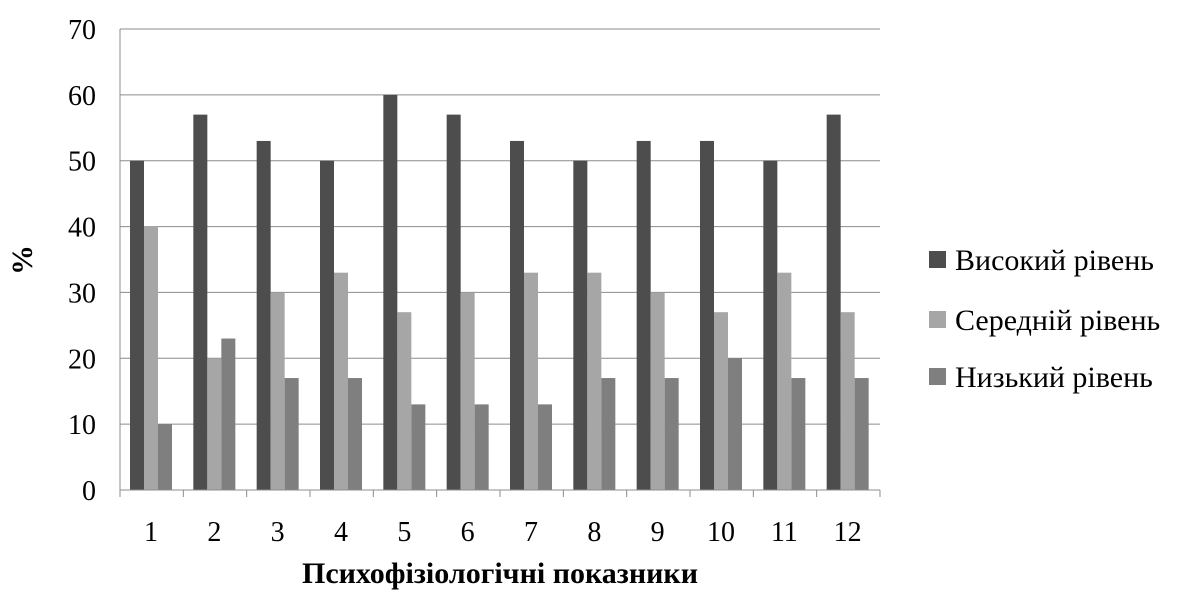 The image size is (1200, 598). What do you see at coordinates (82, 162) in the screenshot?
I see `y-tick-label: 50` at bounding box center [82, 162].